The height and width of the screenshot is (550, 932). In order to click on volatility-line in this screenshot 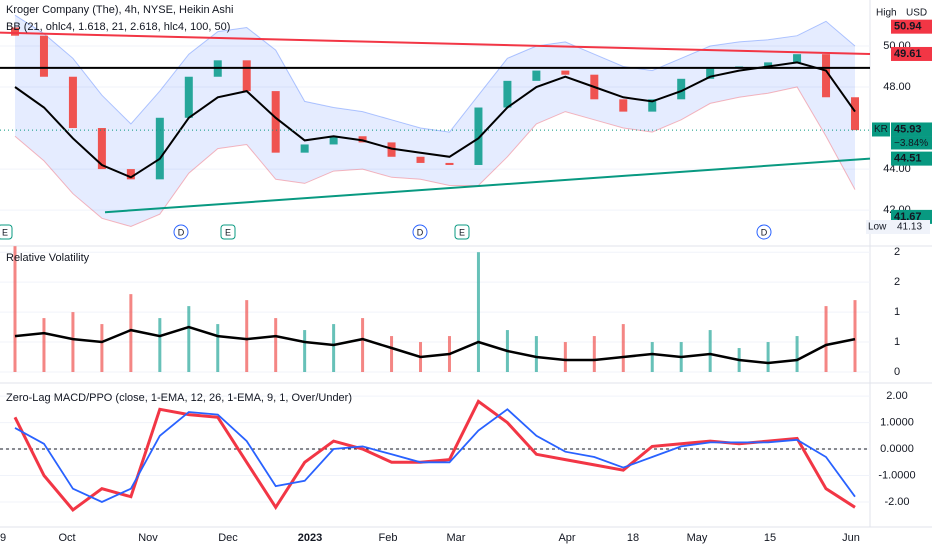, I will do `click(435, 345)`.